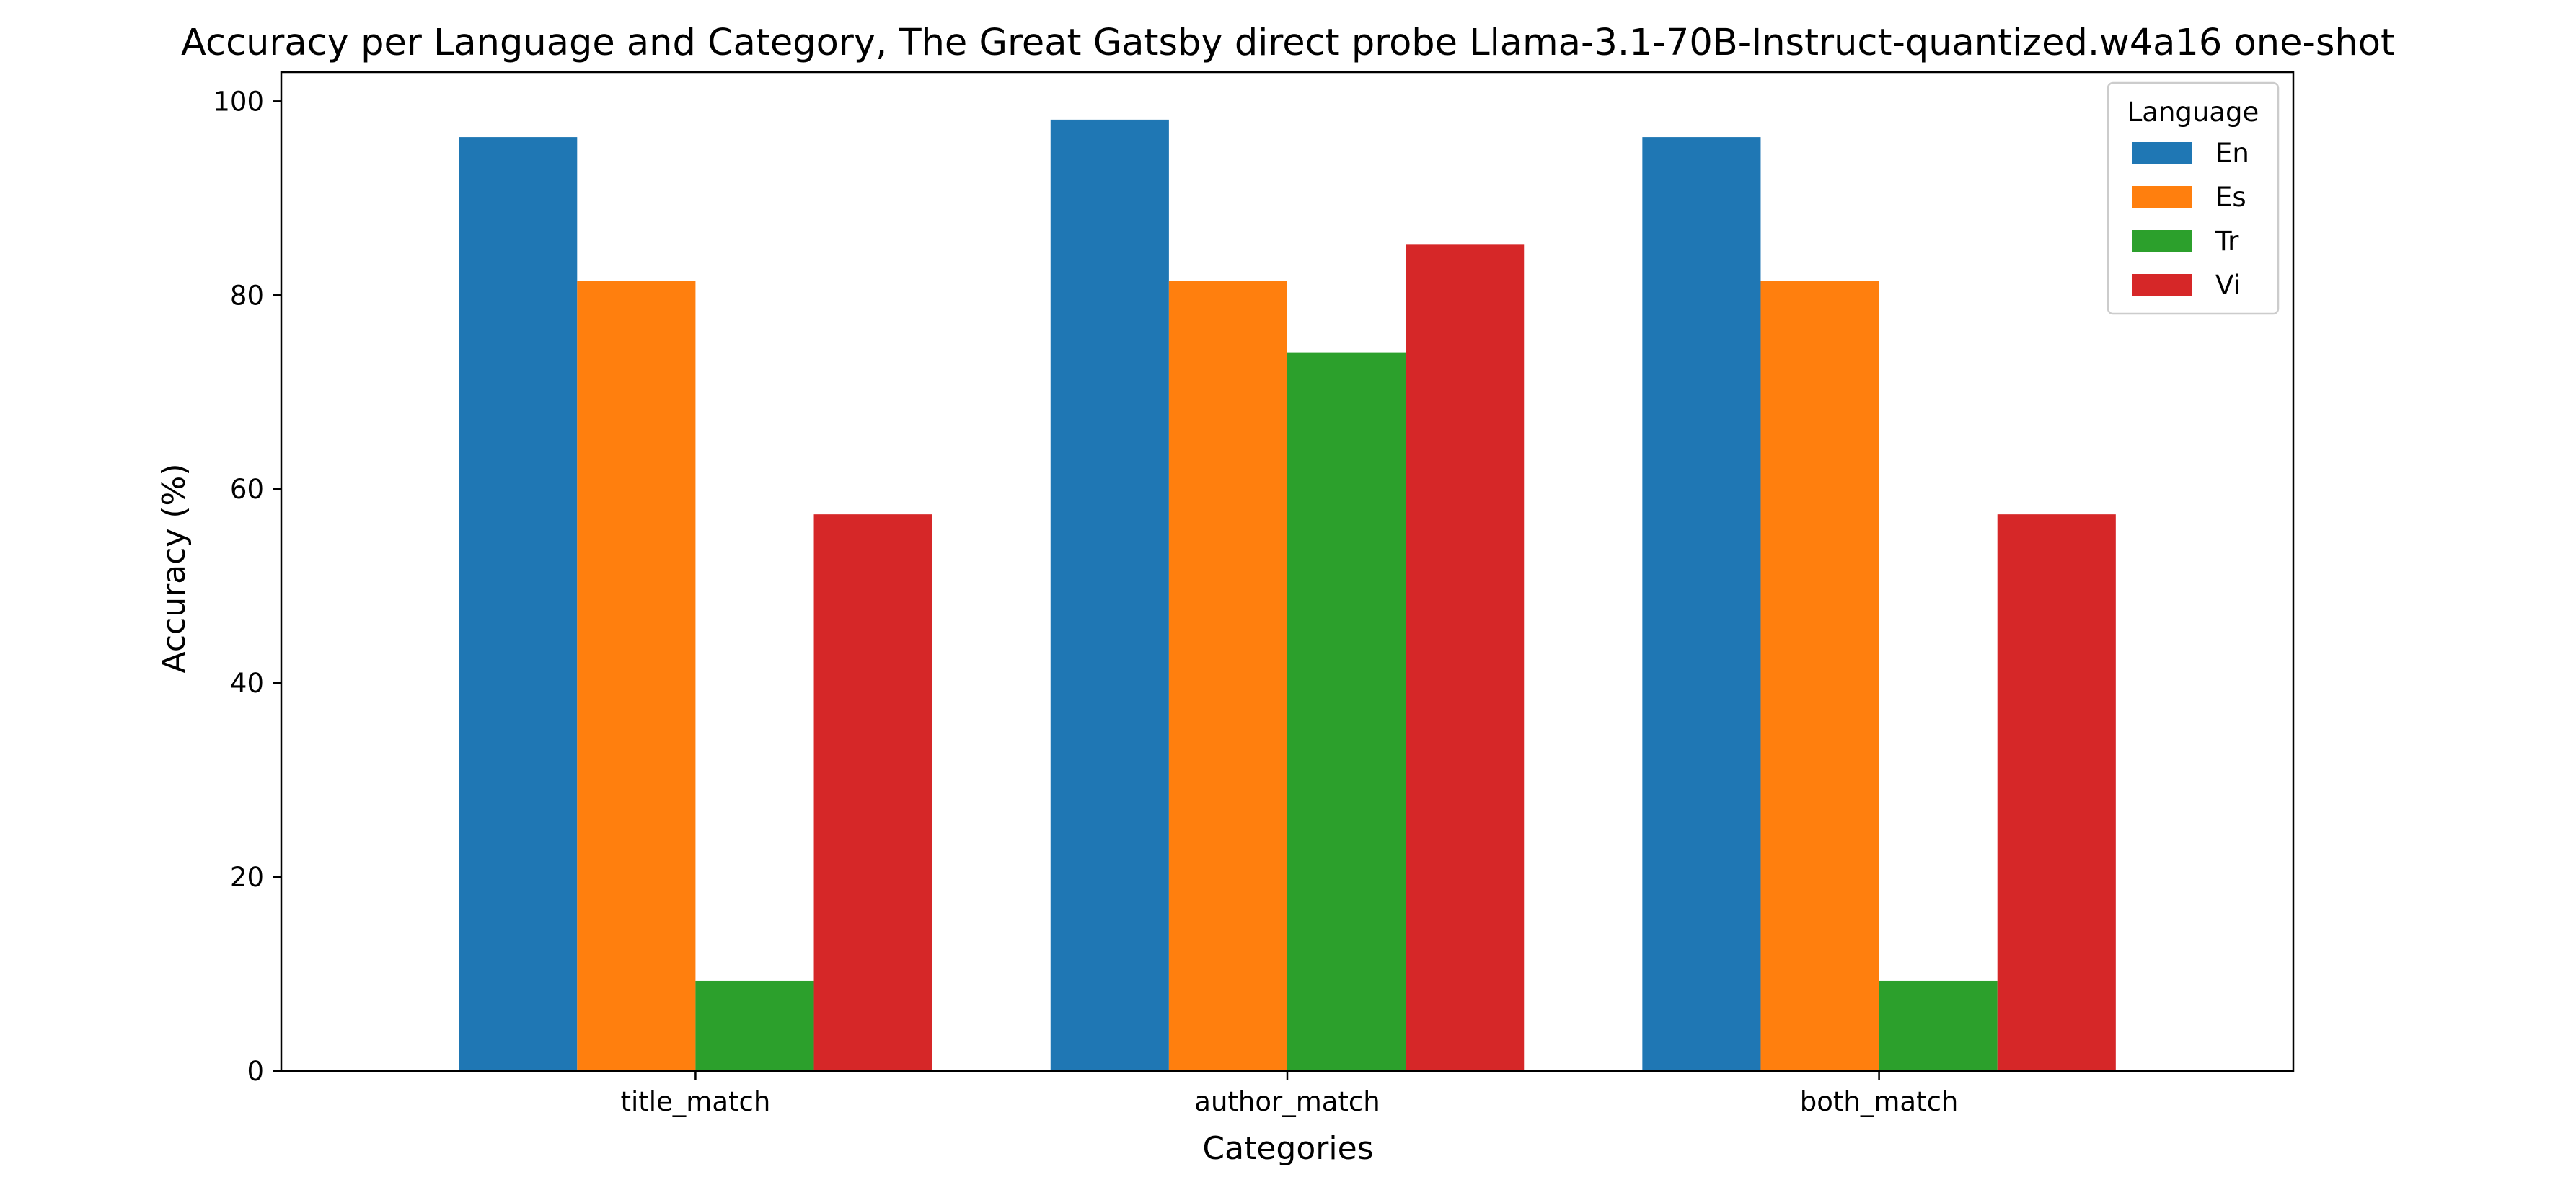 The width and height of the screenshot is (2576, 1190). I want to click on legend: Language En Es Tr Vi, so click(2193, 198).